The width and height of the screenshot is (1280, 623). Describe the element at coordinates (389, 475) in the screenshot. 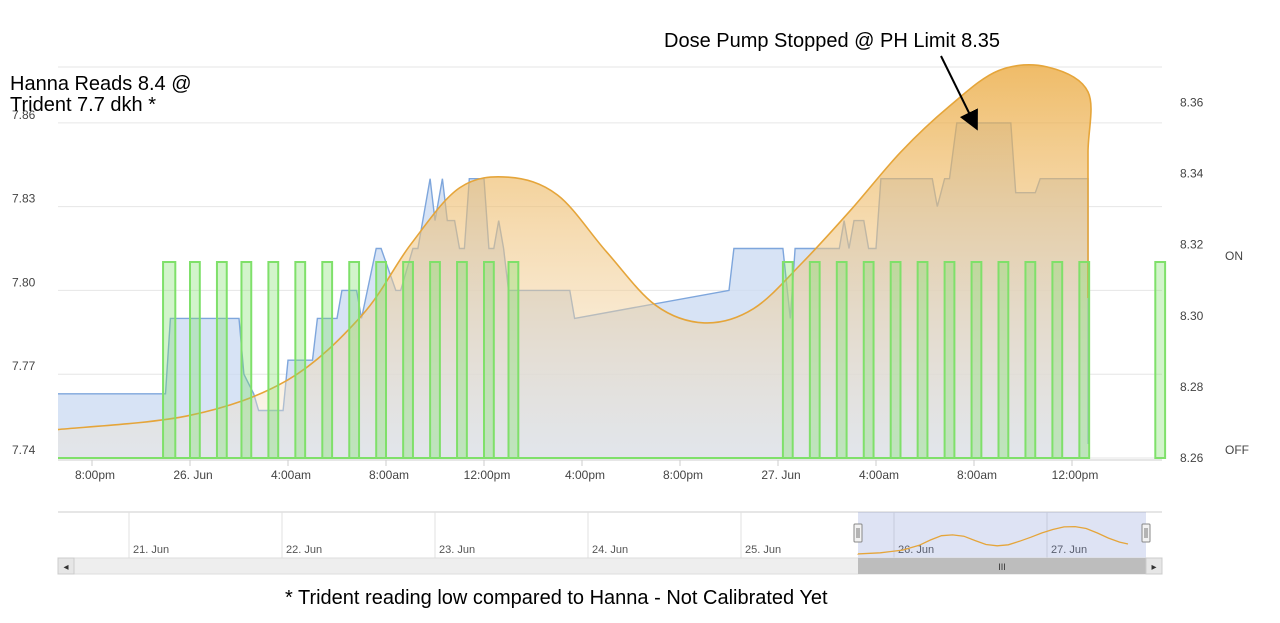

I see `x-tick-label-3: 8:00am` at that location.